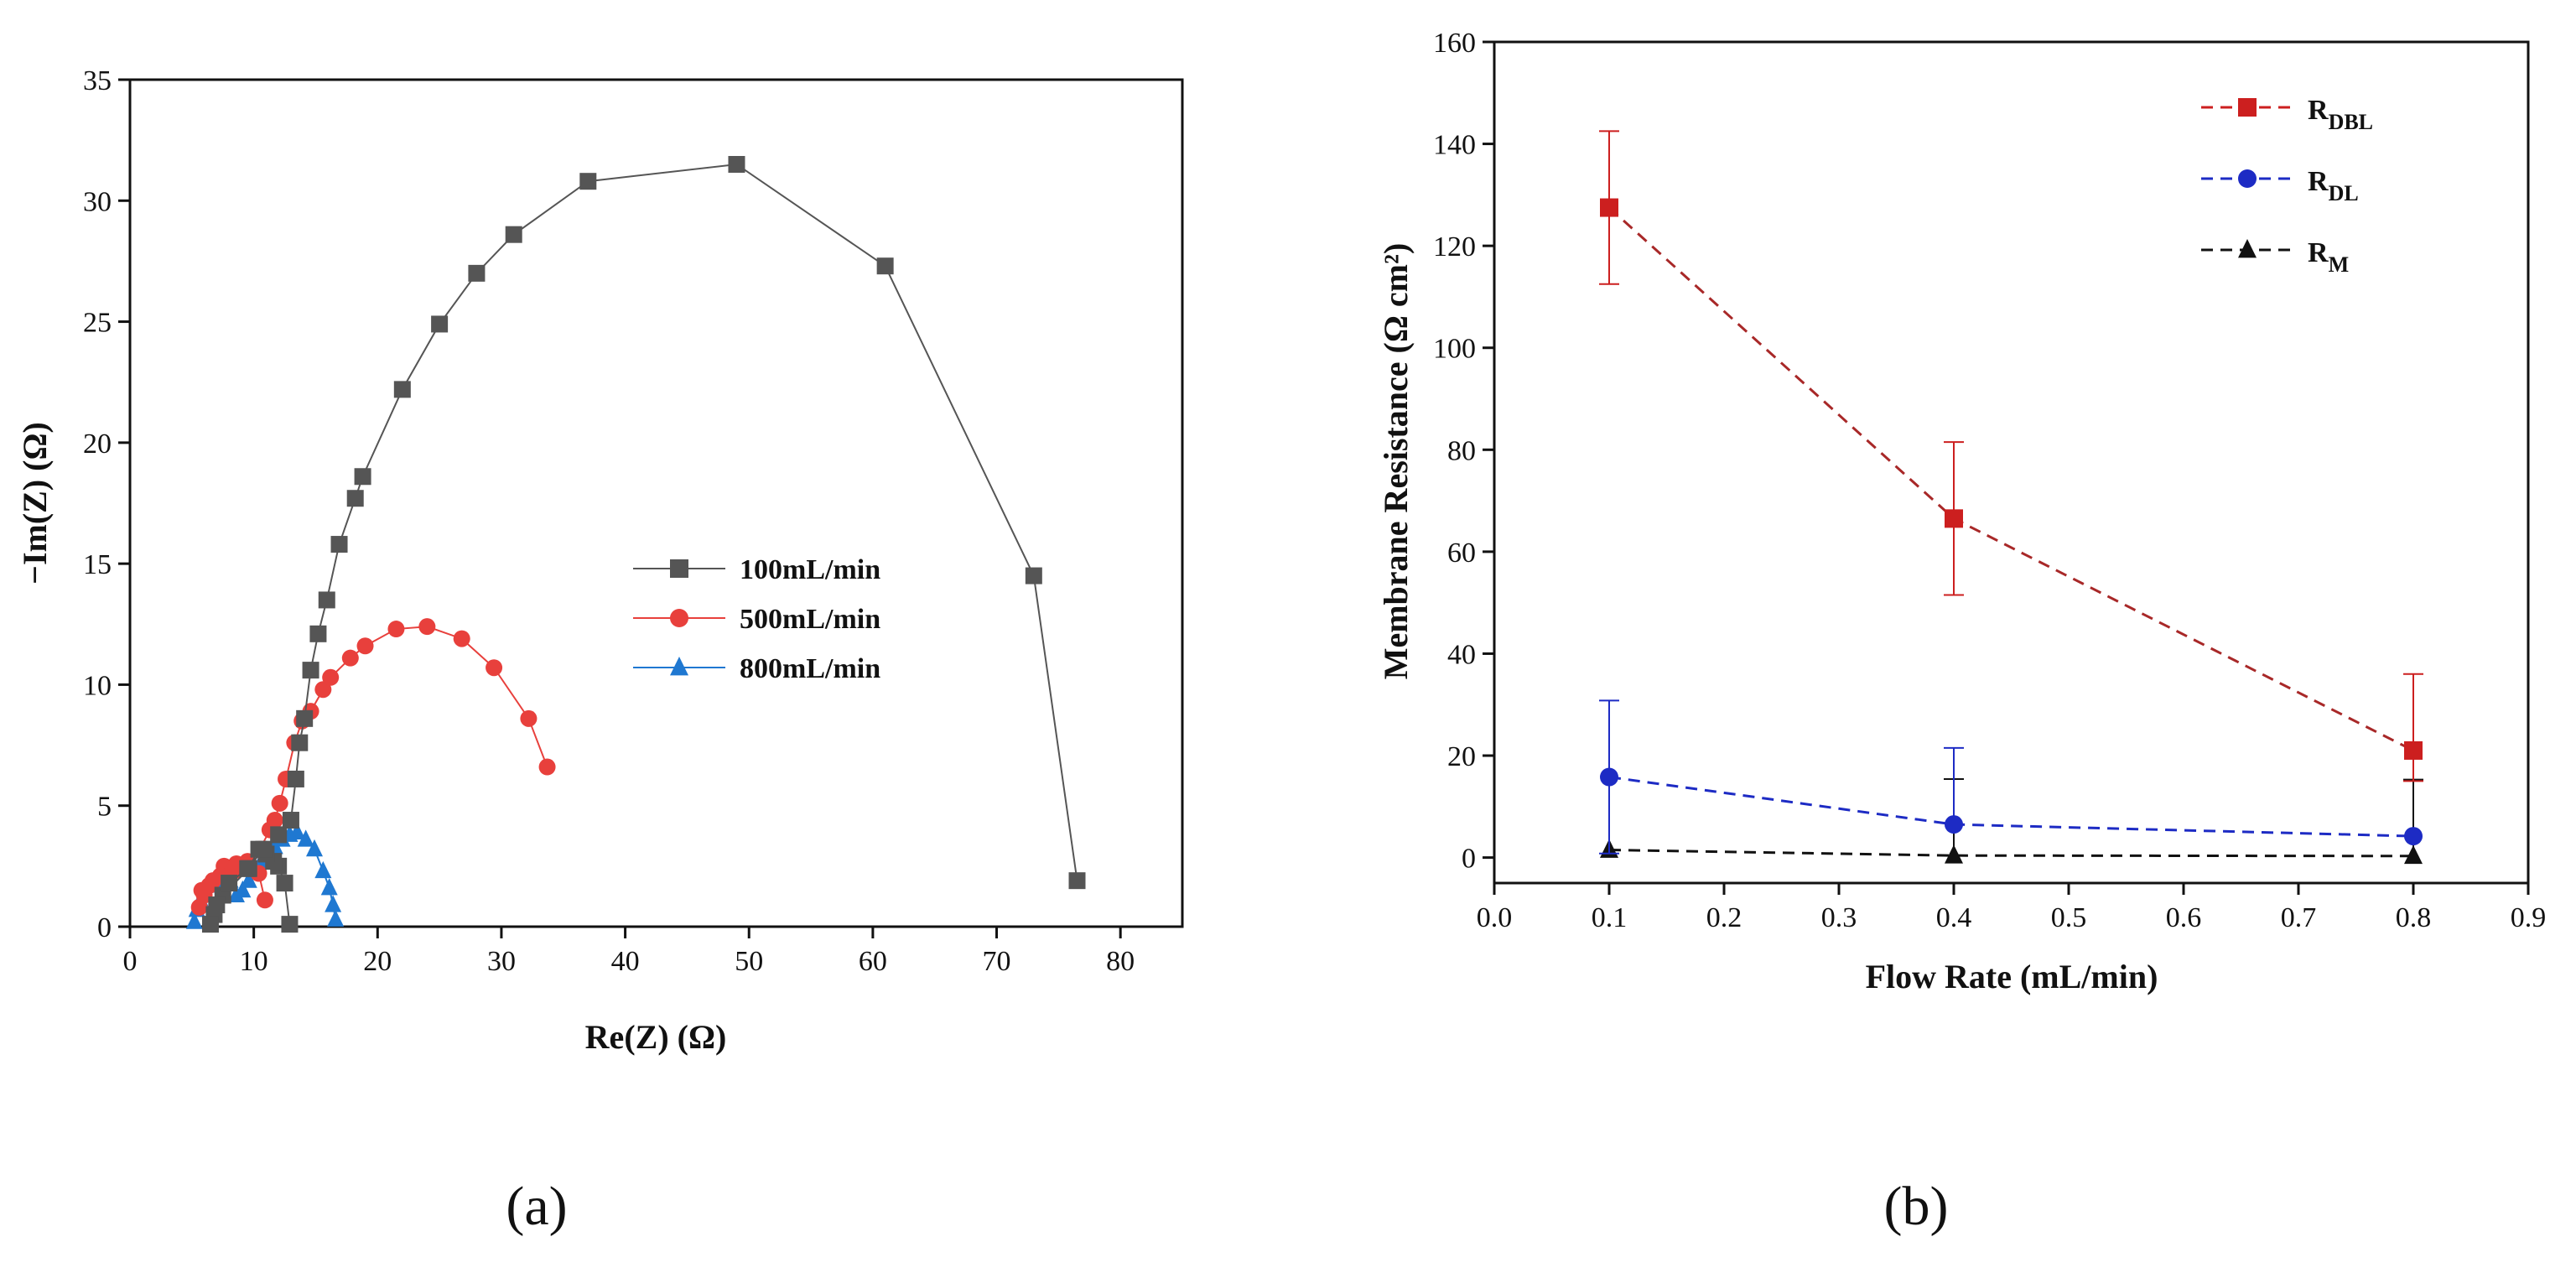 Image resolution: width=2576 pixels, height=1273 pixels. What do you see at coordinates (625, 962) in the screenshot?
I see `chart-a-x-tick-label: 40` at bounding box center [625, 962].